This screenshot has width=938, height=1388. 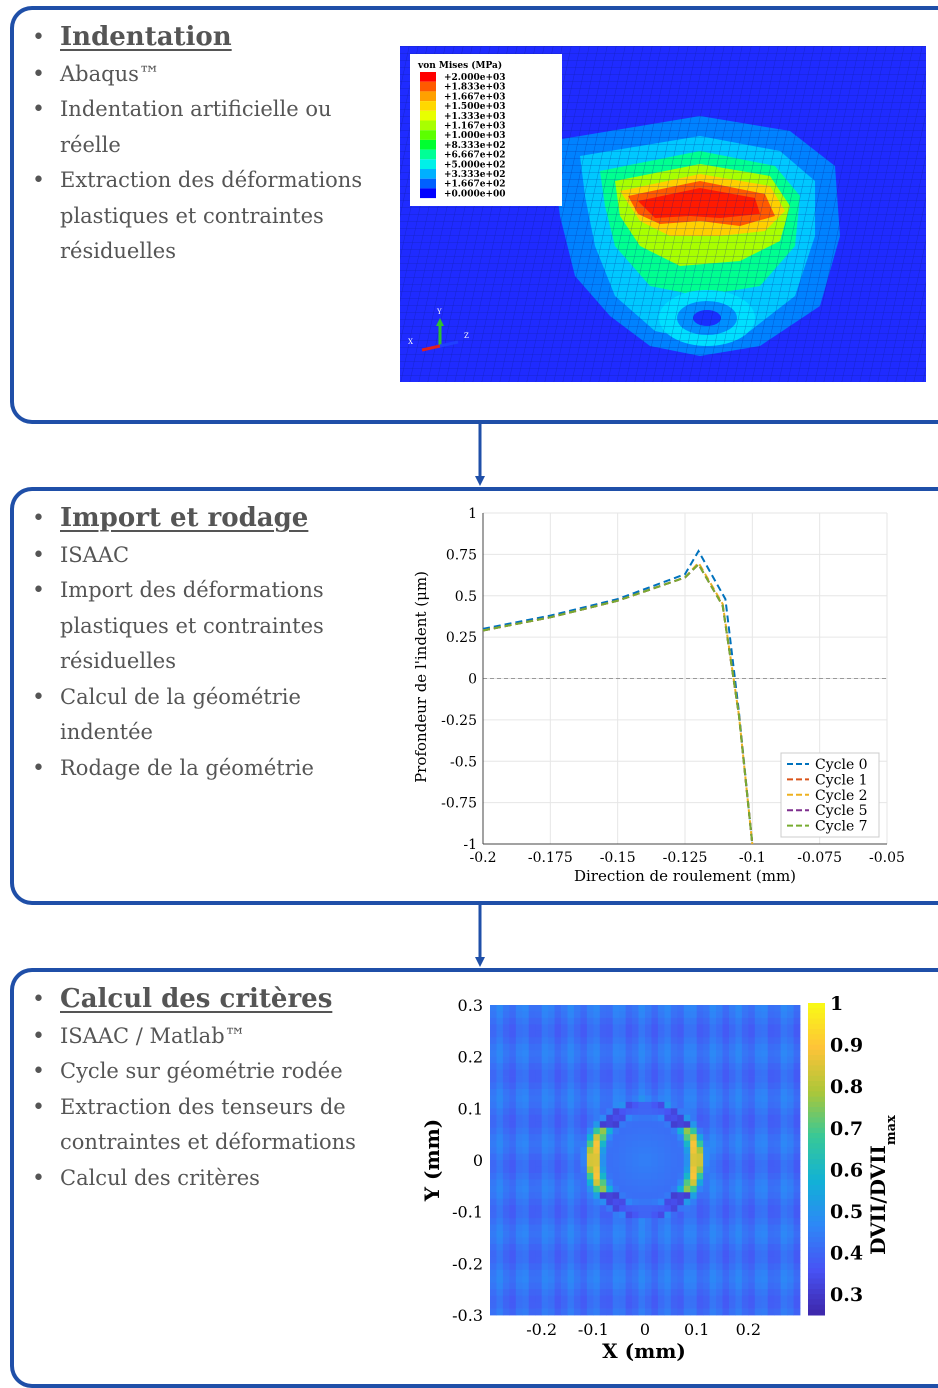 I want to click on bullet-item: • Cycle sur géométrie rodée, so click(x=187, y=1071).